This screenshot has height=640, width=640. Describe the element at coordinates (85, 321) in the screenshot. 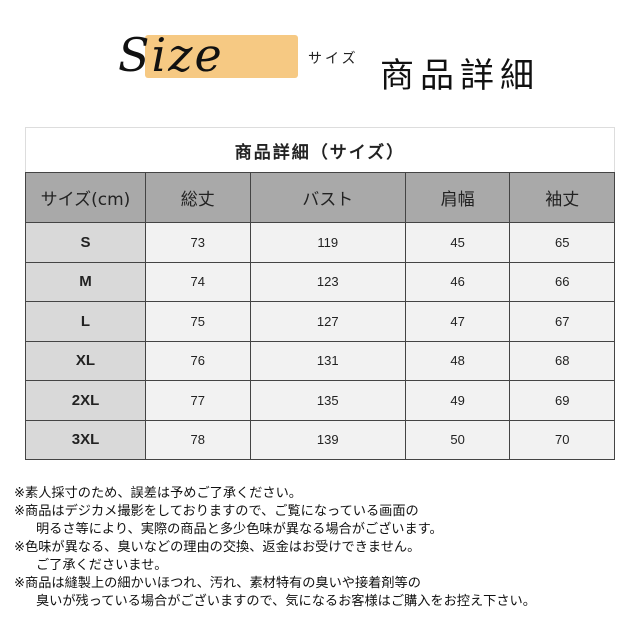

I see `size-label: L` at that location.